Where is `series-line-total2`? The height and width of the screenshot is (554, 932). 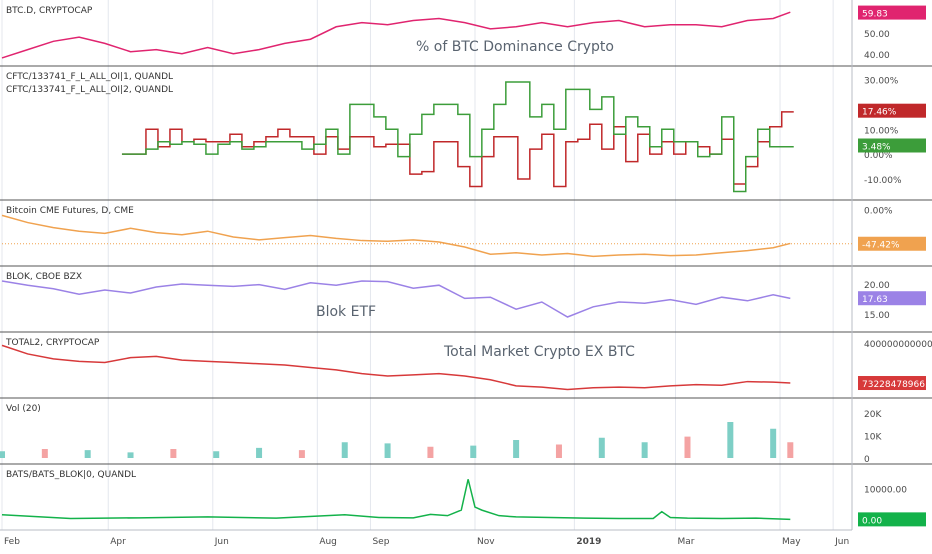
series-line-total2 is located at coordinates (396, 367).